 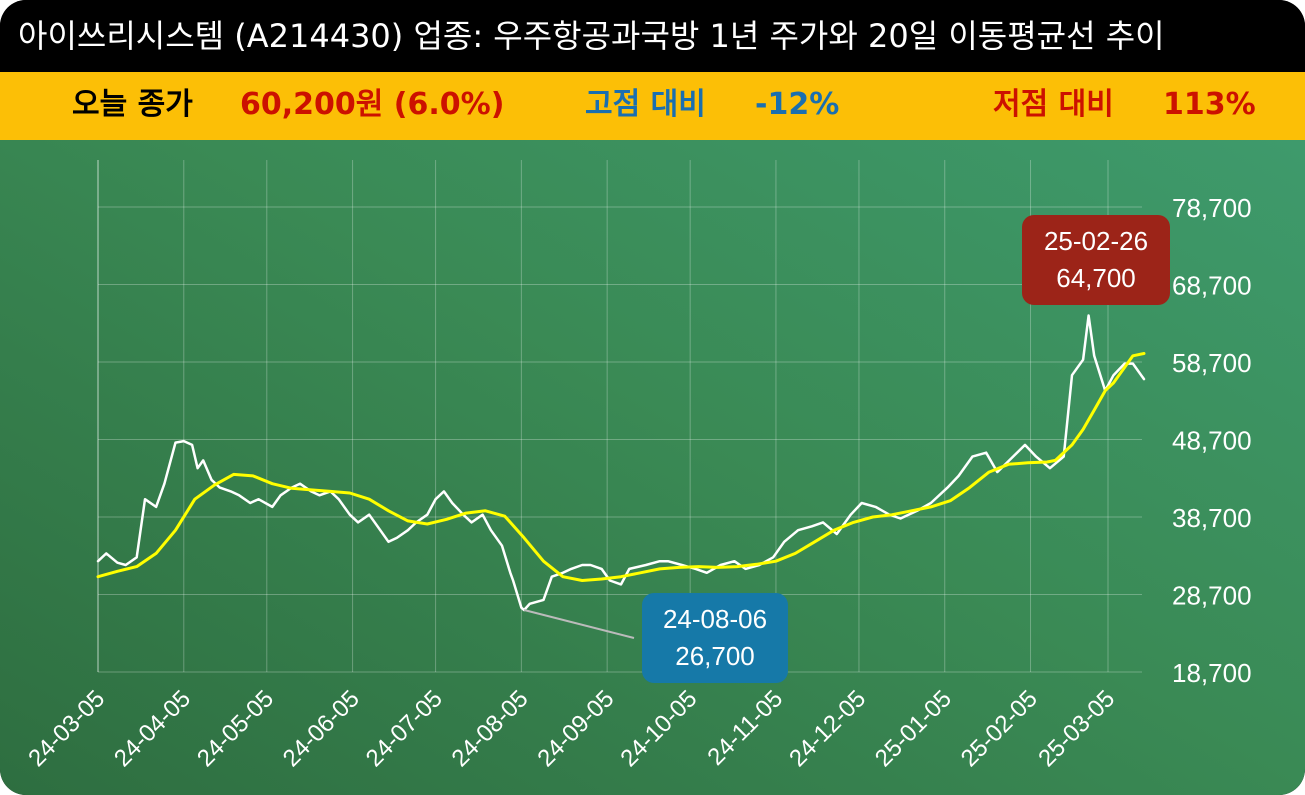 I want to click on y-tick-label: 58,700, so click(x=1212, y=363).